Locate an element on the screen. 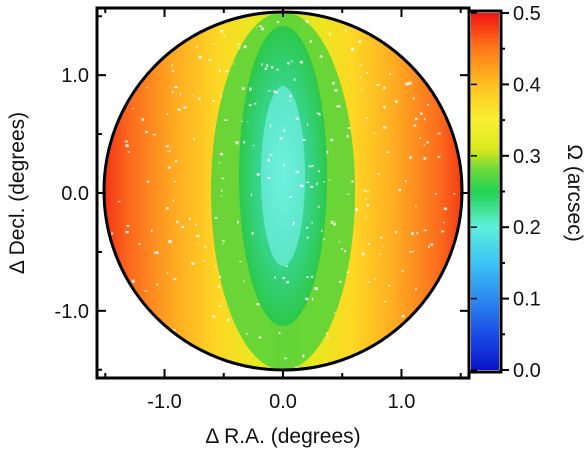  colorbar-gradient is located at coordinates (485, 191).